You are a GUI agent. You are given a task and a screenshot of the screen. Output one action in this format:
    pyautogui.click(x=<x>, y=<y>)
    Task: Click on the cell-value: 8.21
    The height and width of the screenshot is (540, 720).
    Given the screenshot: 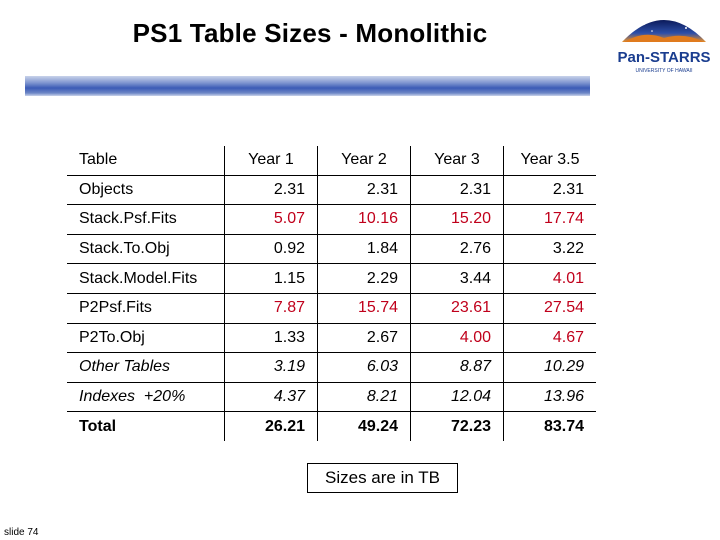 What is the action you would take?
    pyautogui.click(x=364, y=397)
    